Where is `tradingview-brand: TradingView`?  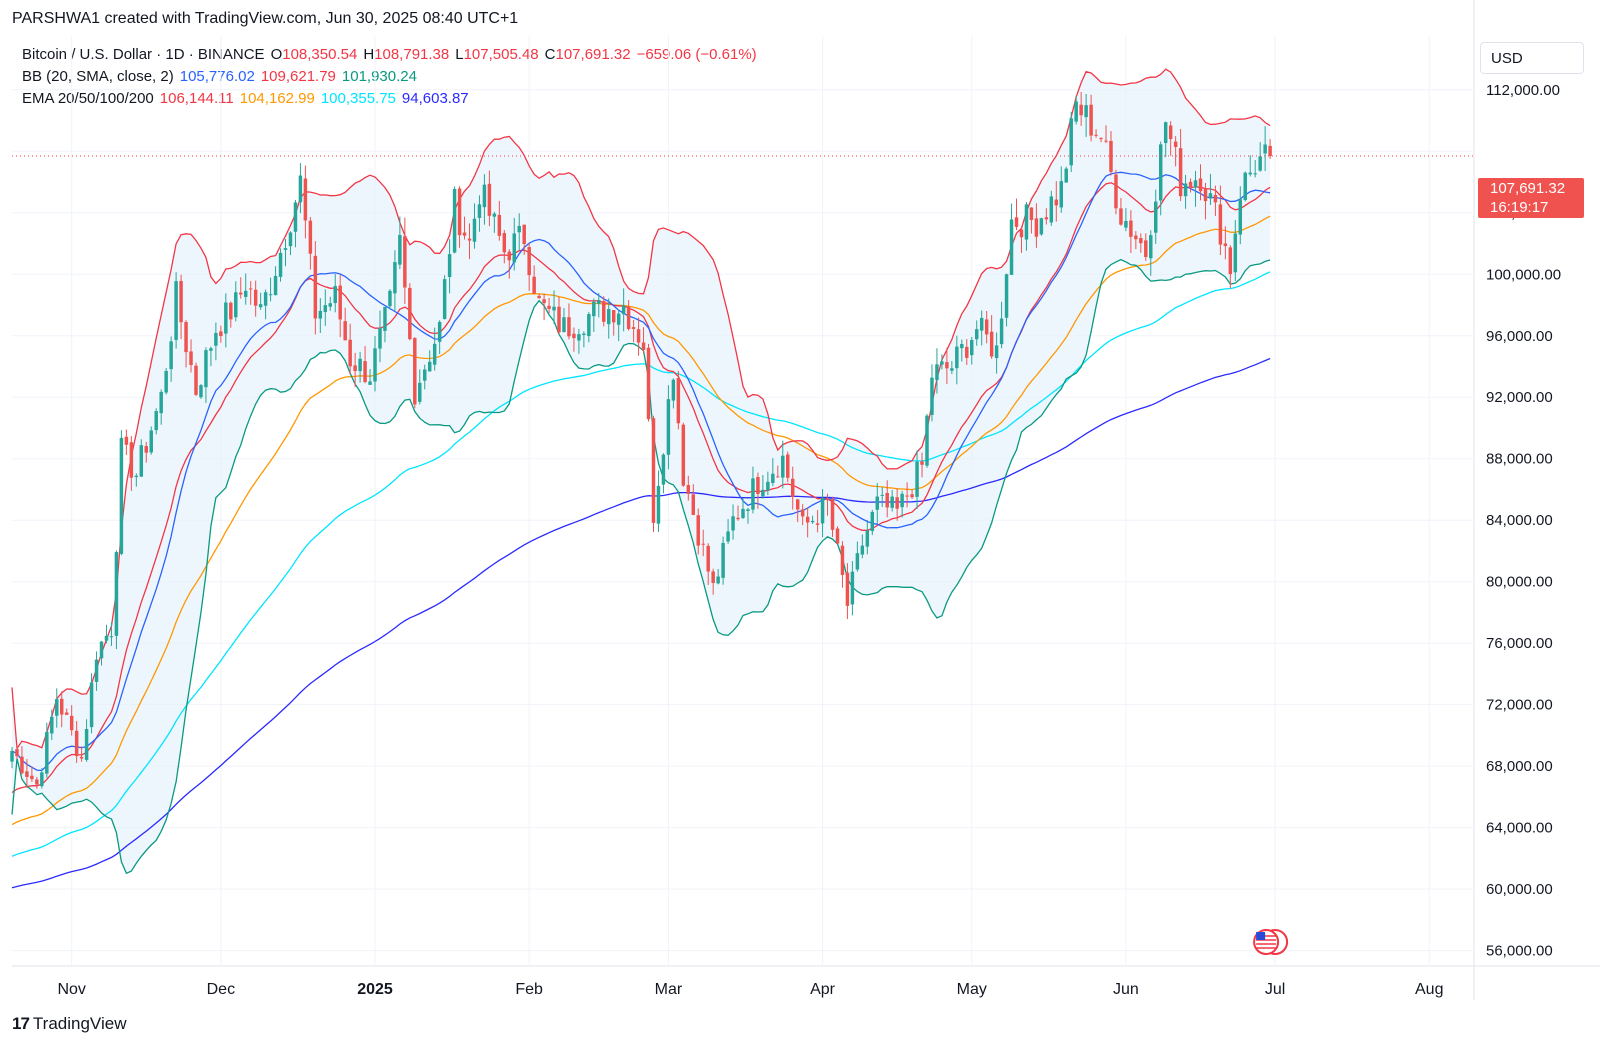
tradingview-brand: TradingView is located at coordinates (79, 1023).